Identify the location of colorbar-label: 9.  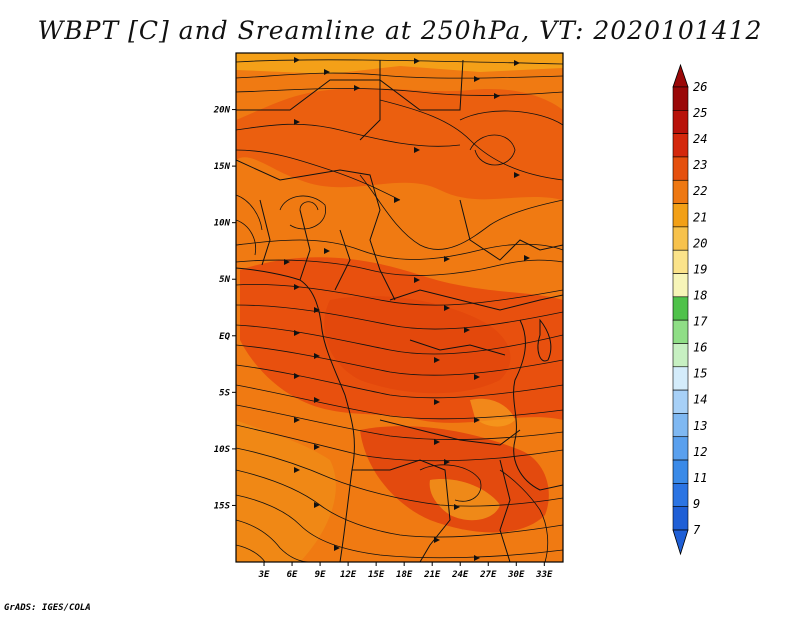
(696, 504).